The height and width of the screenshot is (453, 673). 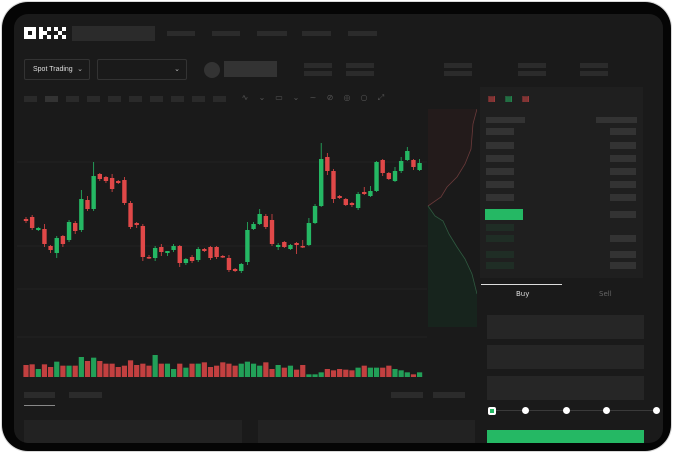 I want to click on percent-slider-handle, so click(x=492, y=411).